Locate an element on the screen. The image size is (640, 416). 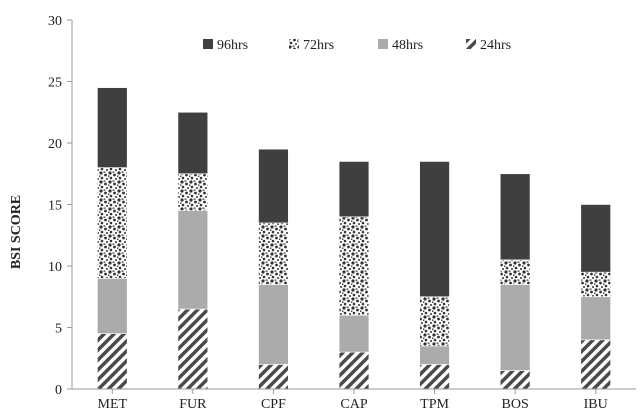
bar-segment-cap-96hrs is located at coordinates (354, 189).